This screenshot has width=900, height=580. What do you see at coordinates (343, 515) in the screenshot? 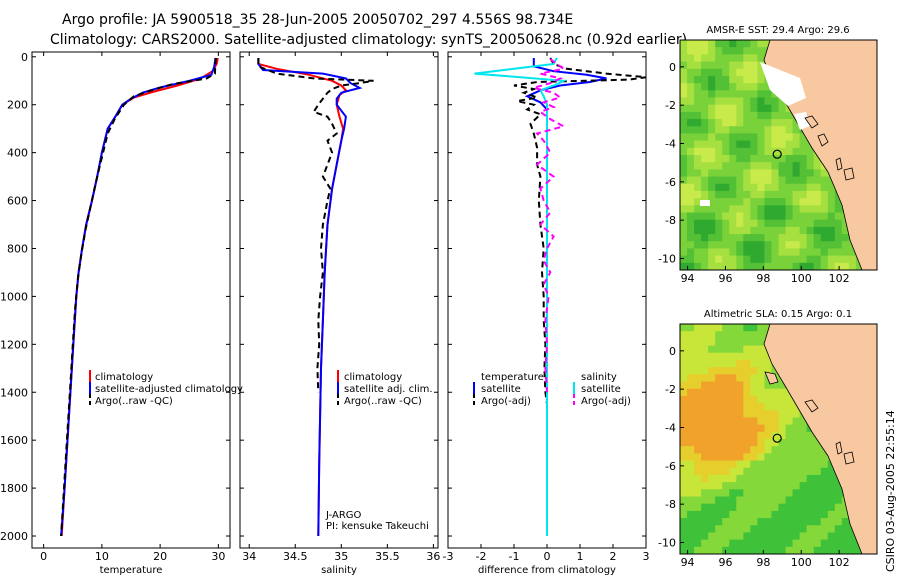
I see `data-source-line1: J-ARGO` at bounding box center [343, 515].